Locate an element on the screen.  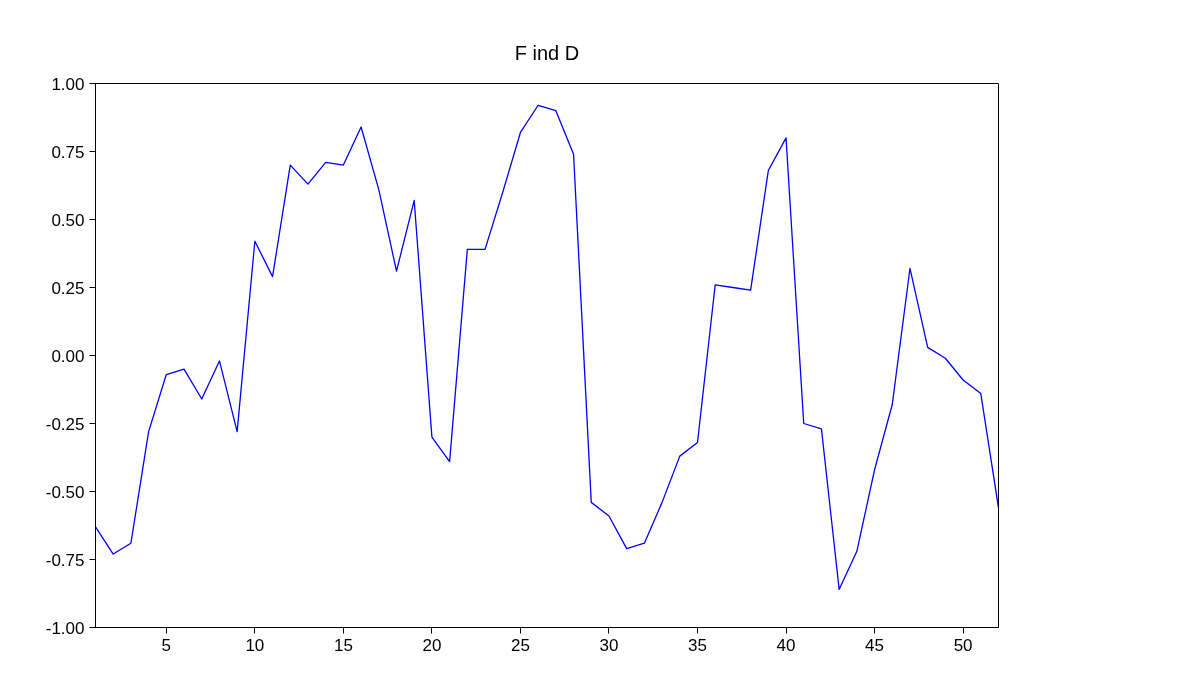
chart-title: F ind D is located at coordinates (547, 52).